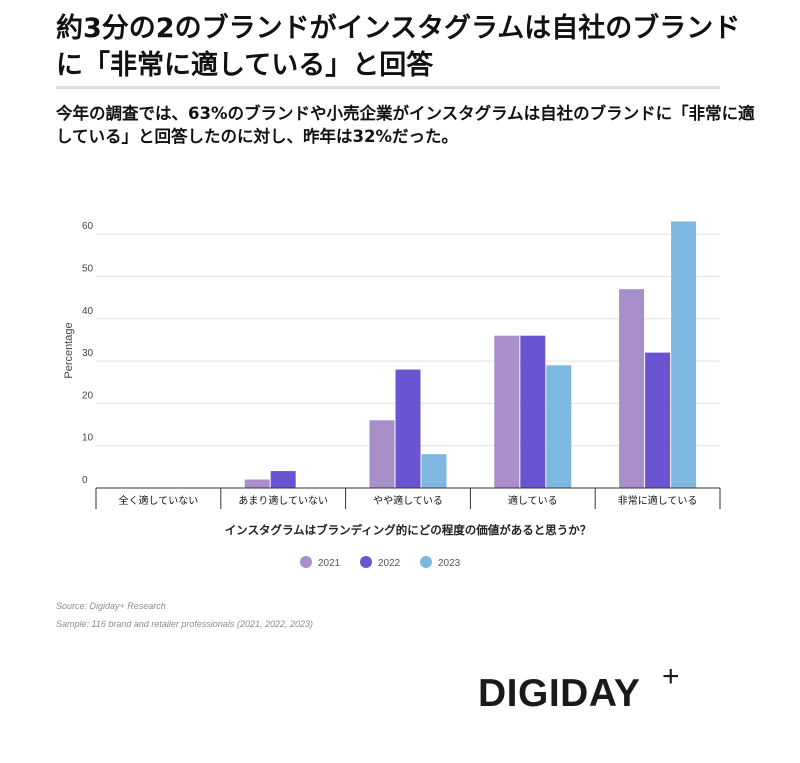  I want to click on x-tick-label: あまり適していない, so click(283, 500).